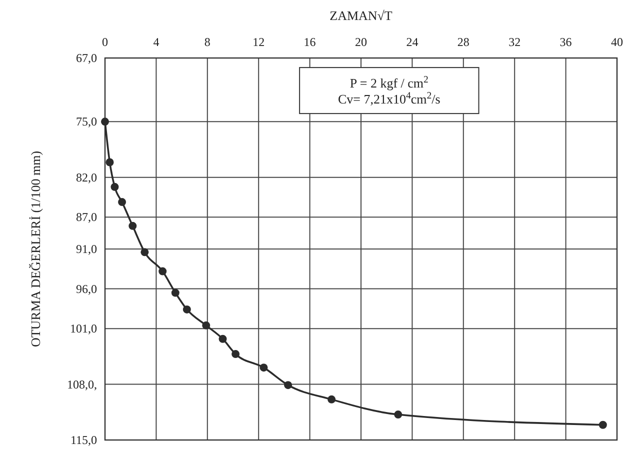 This screenshot has width=632, height=455. I want to click on x-tick-label: 24, so click(412, 42).